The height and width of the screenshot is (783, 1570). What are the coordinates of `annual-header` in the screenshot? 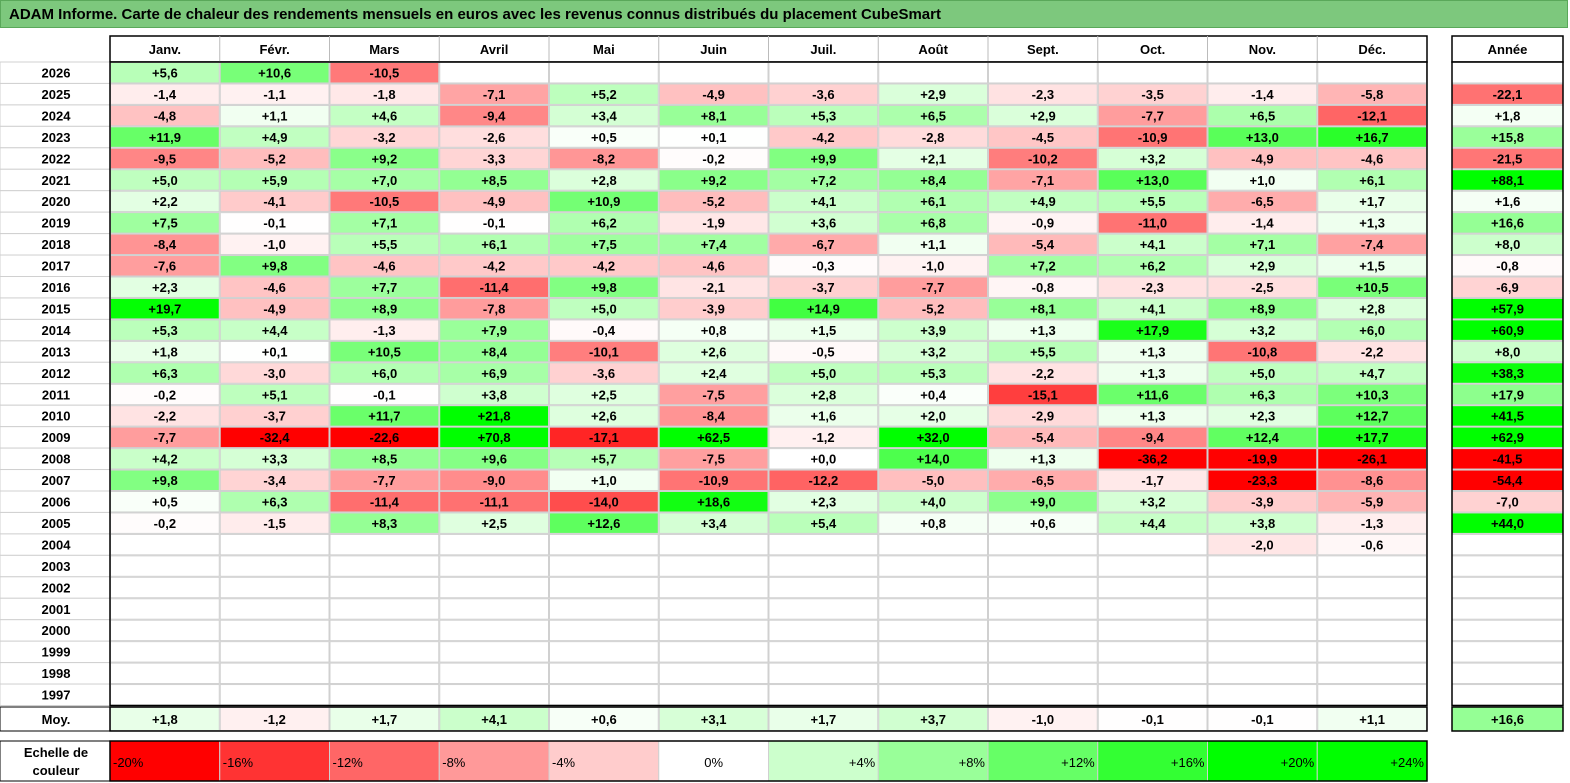 It's located at (1507, 49).